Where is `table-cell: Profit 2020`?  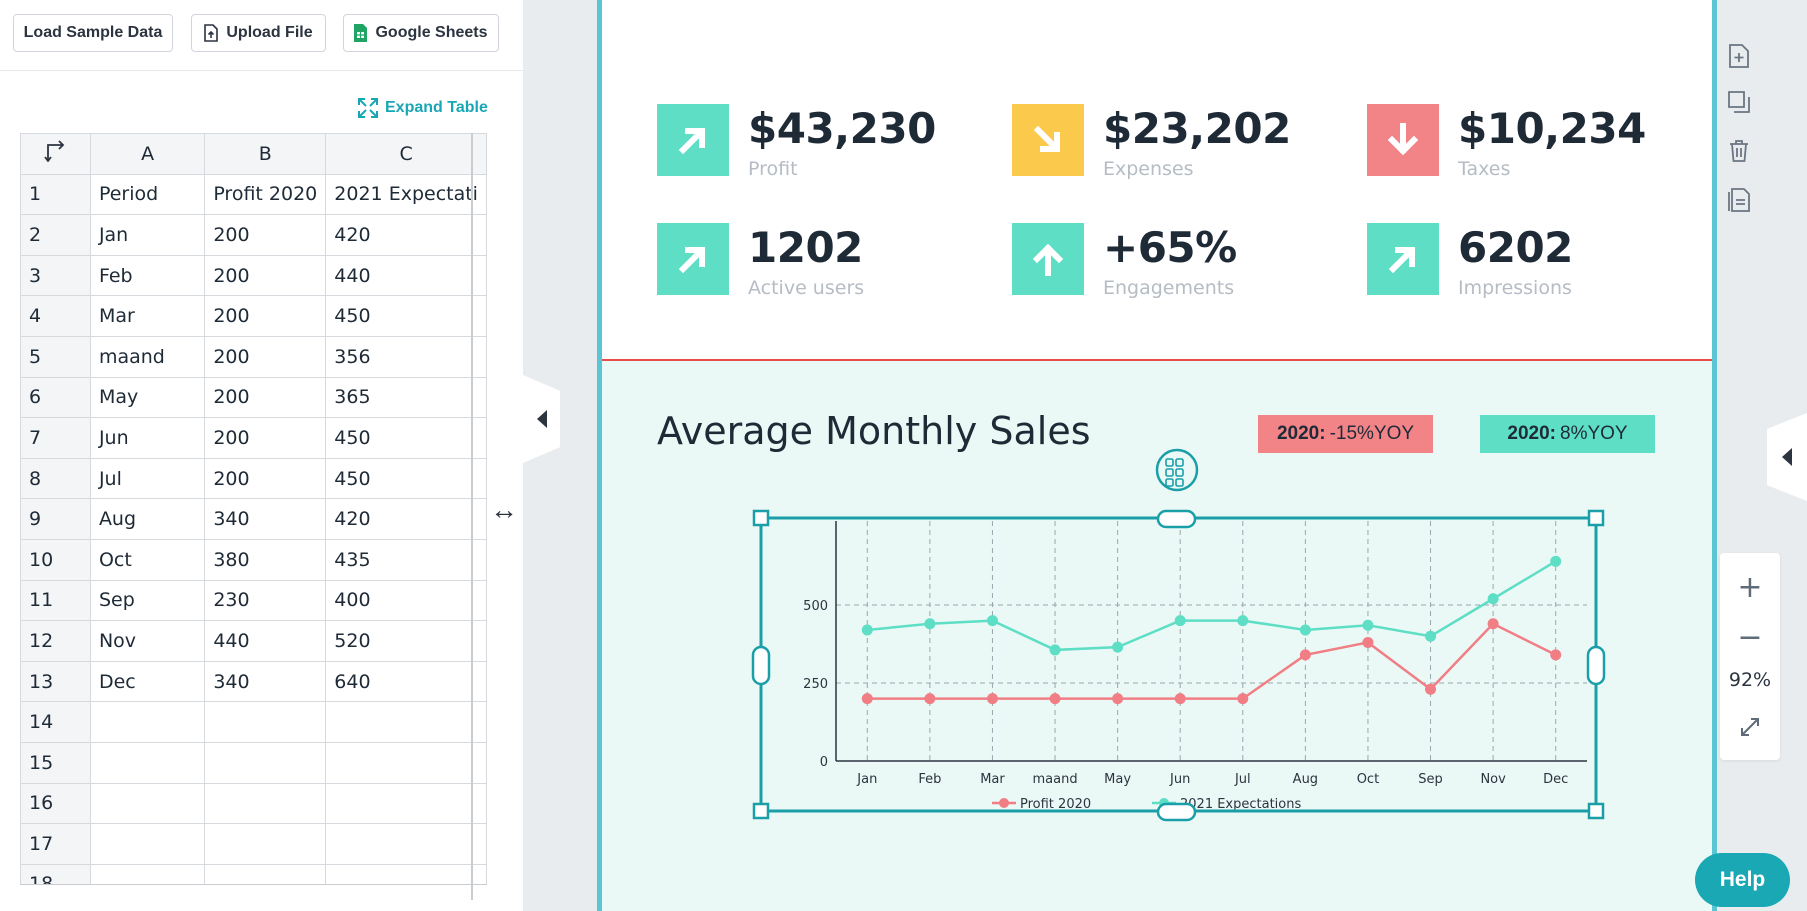 table-cell: Profit 2020 is located at coordinates (265, 194).